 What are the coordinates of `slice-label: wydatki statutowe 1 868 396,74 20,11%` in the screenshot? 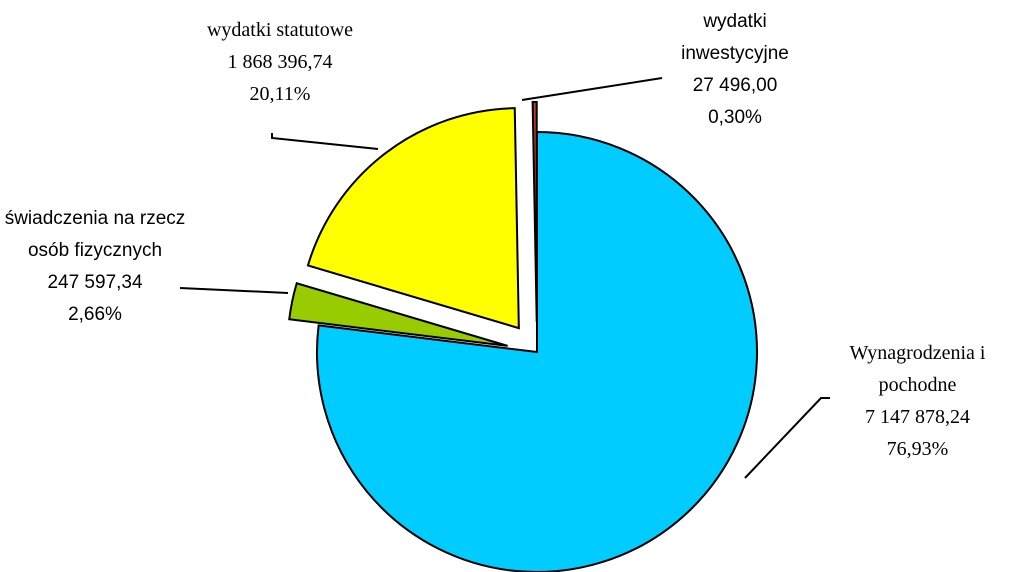 It's located at (280, 62).